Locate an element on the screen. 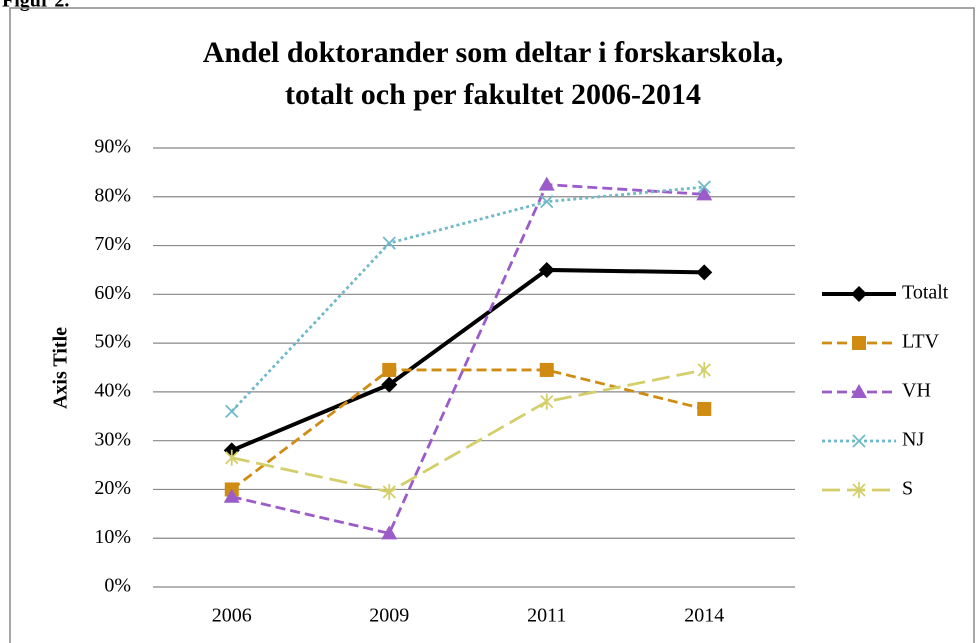  y-tick-label: 20% is located at coordinates (112, 488).